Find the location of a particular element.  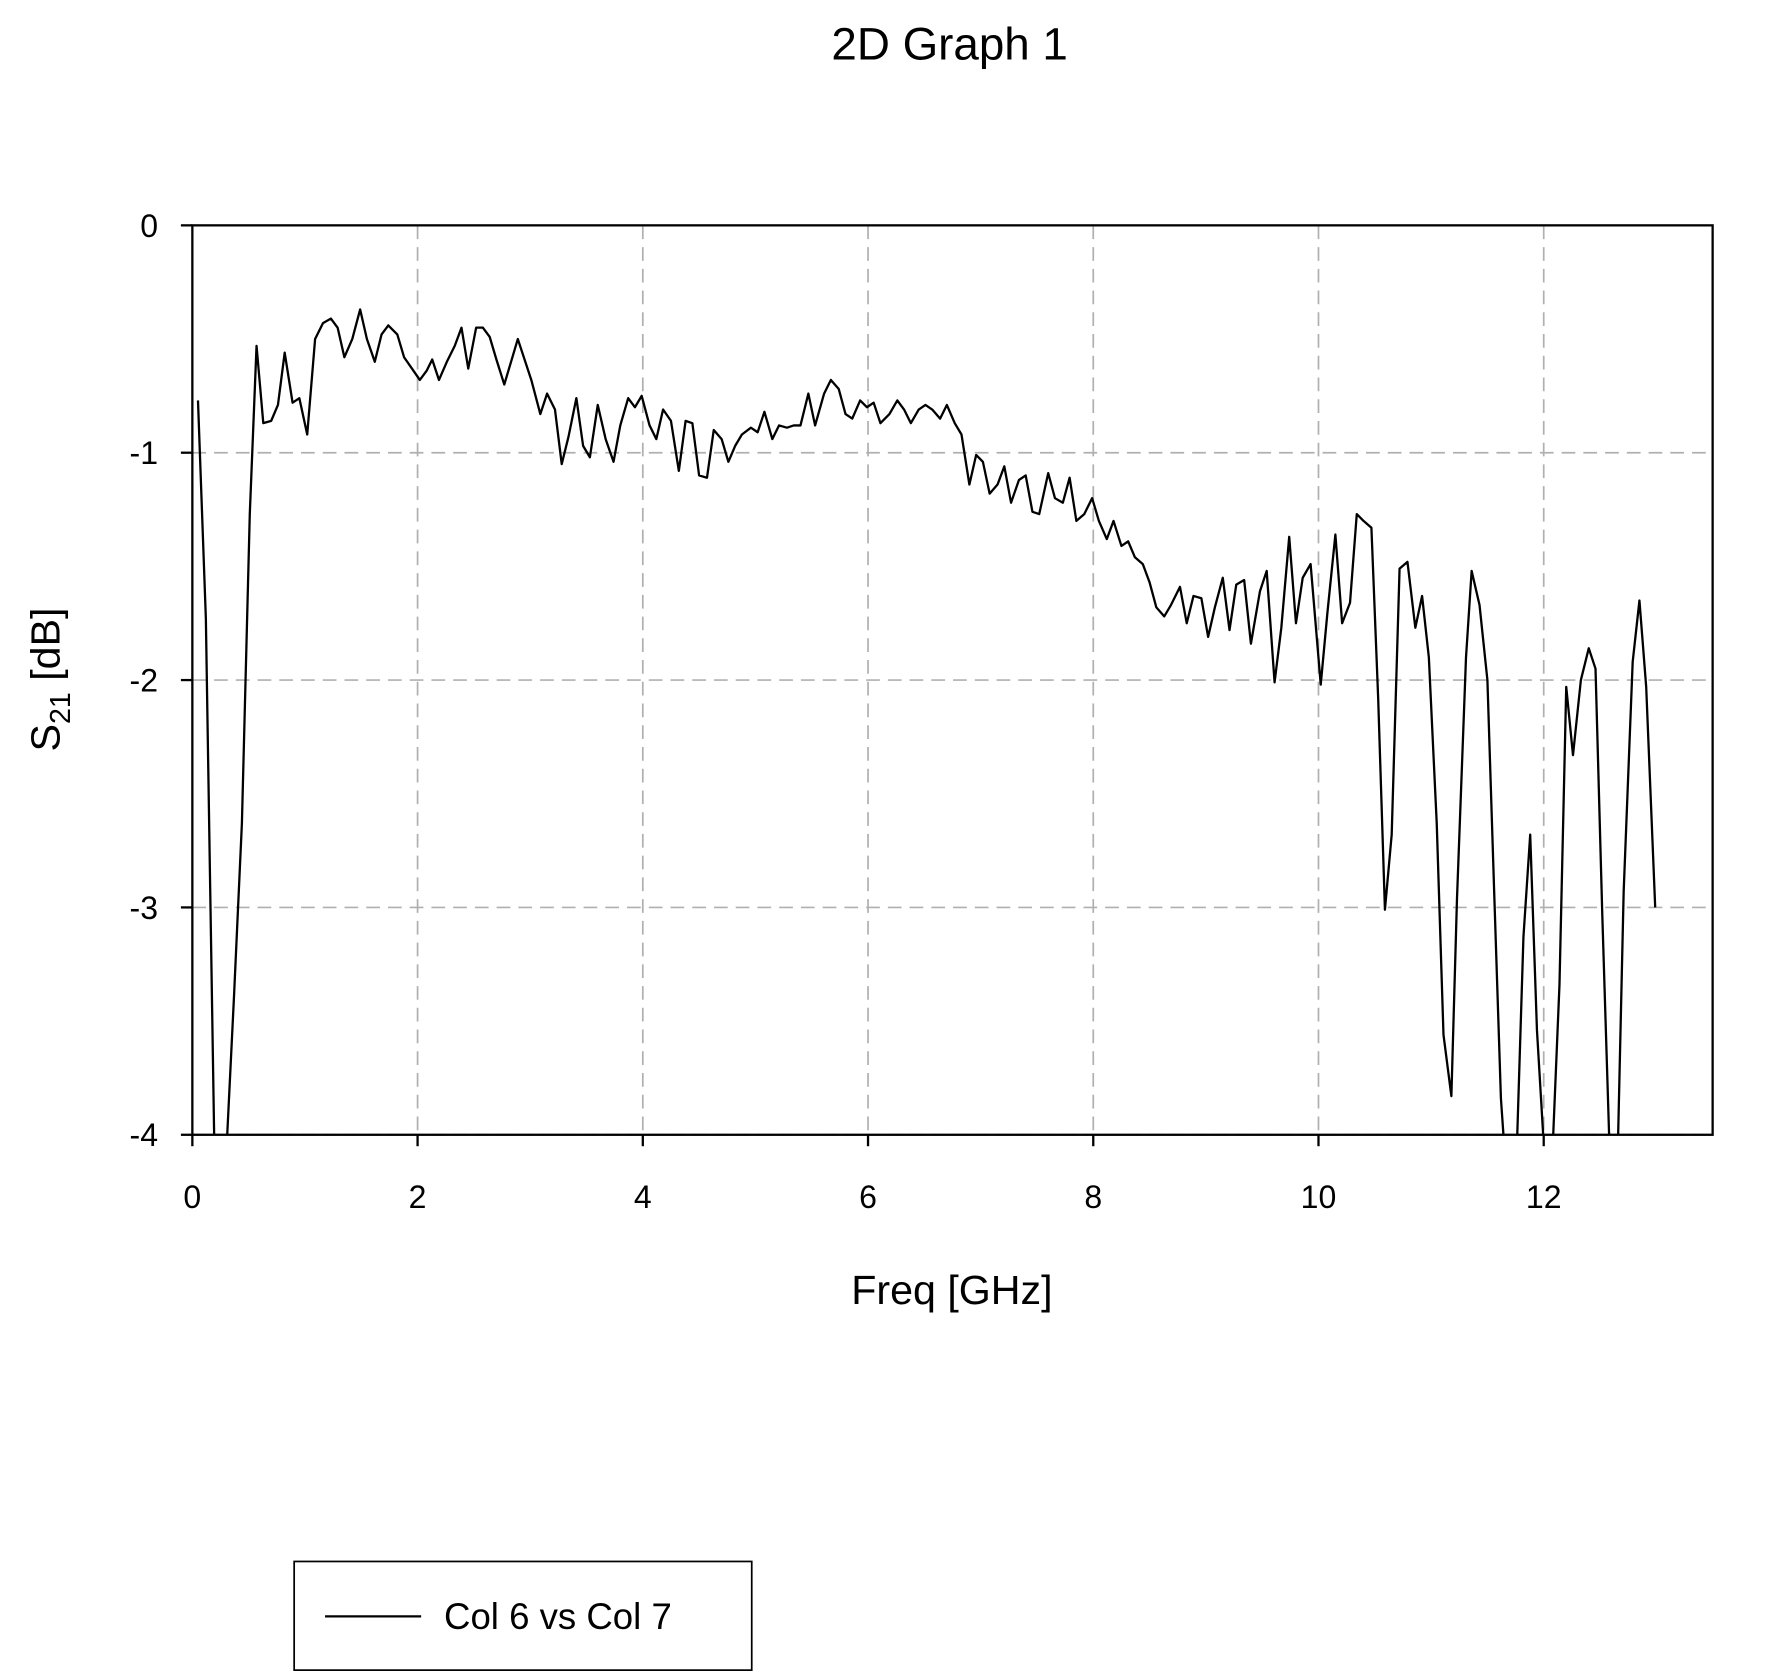

y-label-subscript: 21 is located at coordinates (61, 708).